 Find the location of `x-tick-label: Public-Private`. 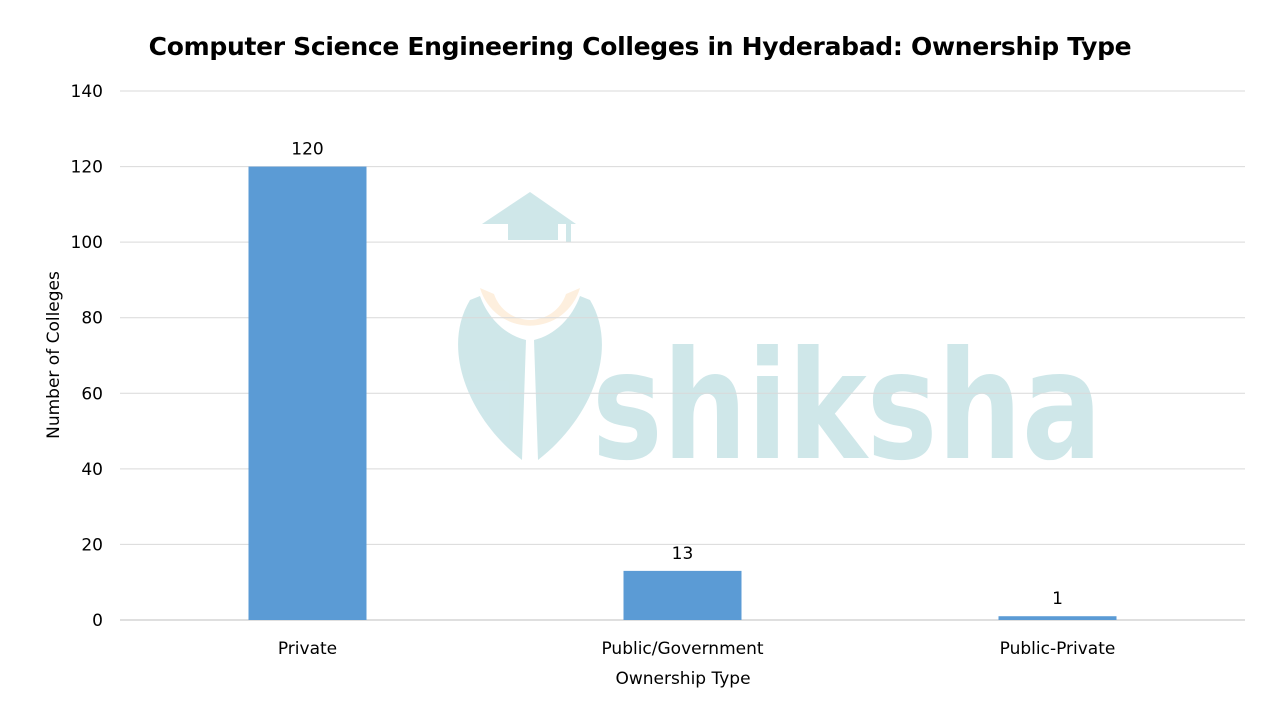

x-tick-label: Public-Private is located at coordinates (1058, 649).